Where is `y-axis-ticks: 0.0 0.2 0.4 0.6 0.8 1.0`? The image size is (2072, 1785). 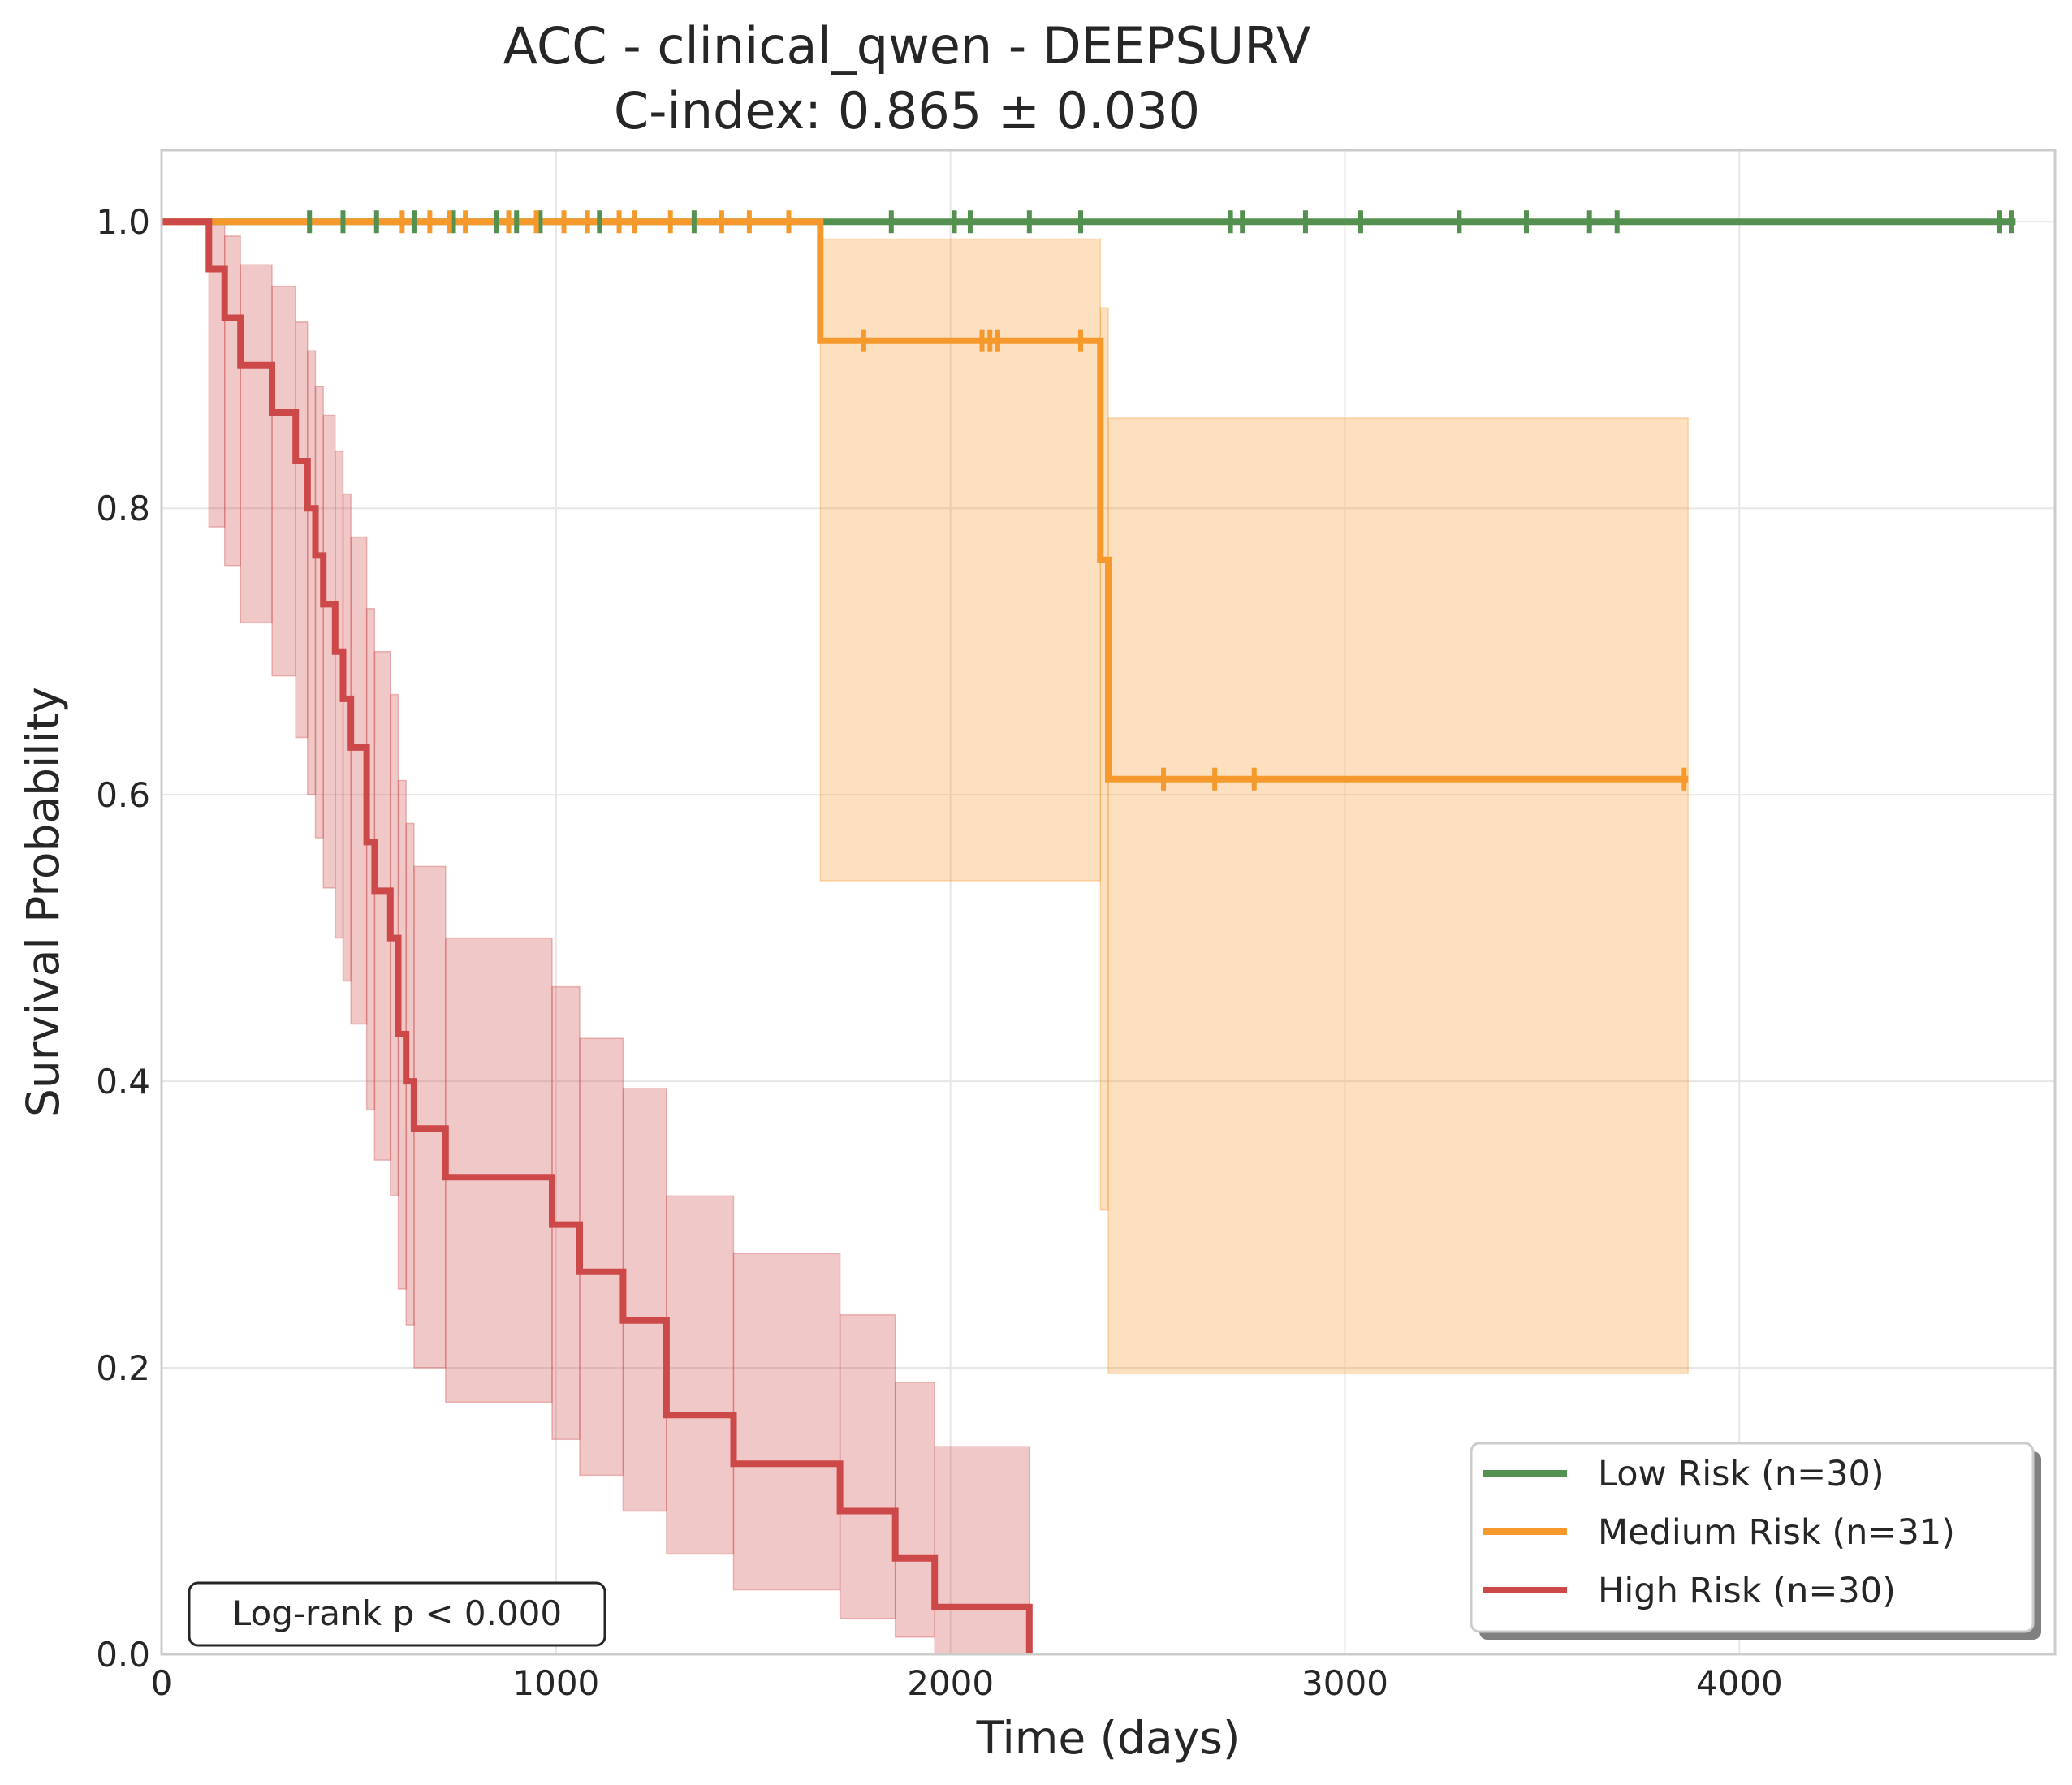
y-axis-ticks: 0.0 0.2 0.4 0.6 0.8 1.0 is located at coordinates (123, 938).